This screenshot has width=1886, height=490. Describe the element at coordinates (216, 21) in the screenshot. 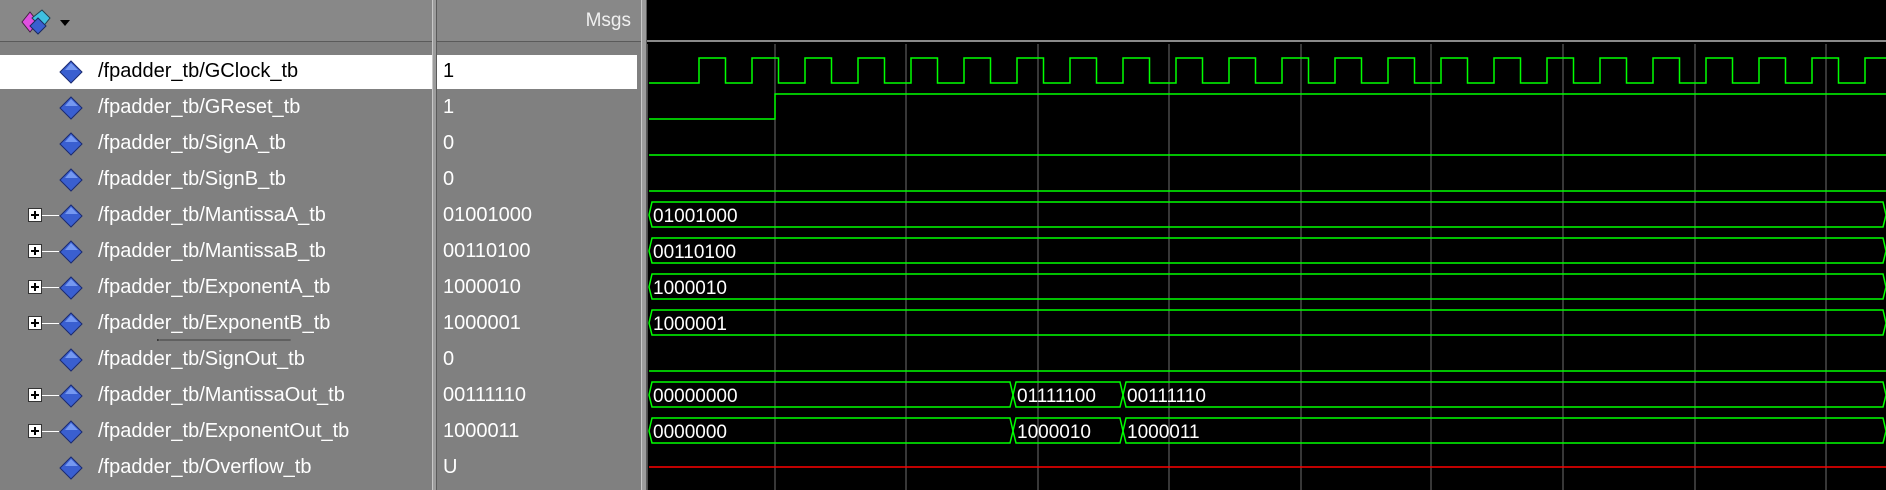

I see `names-header` at that location.